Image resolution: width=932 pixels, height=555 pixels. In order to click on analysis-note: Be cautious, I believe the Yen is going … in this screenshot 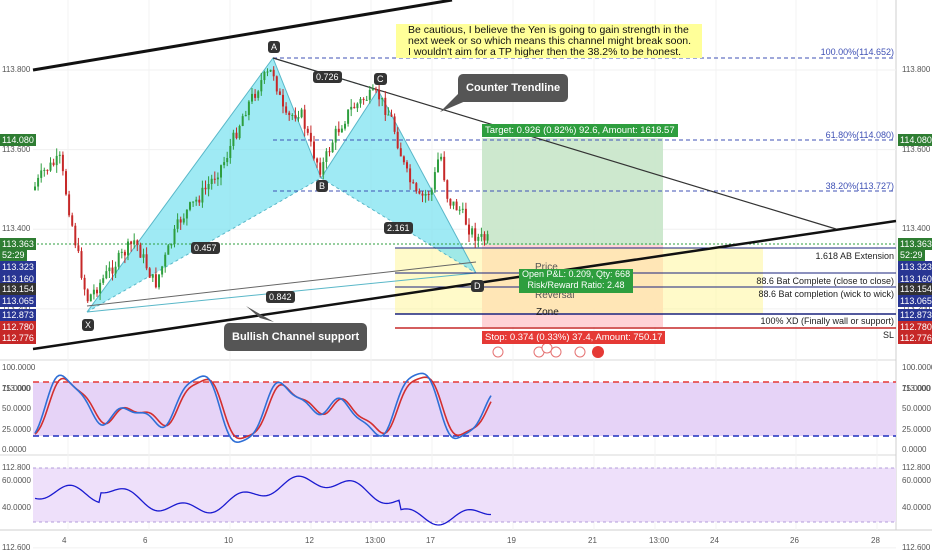, I will do `click(549, 41)`.